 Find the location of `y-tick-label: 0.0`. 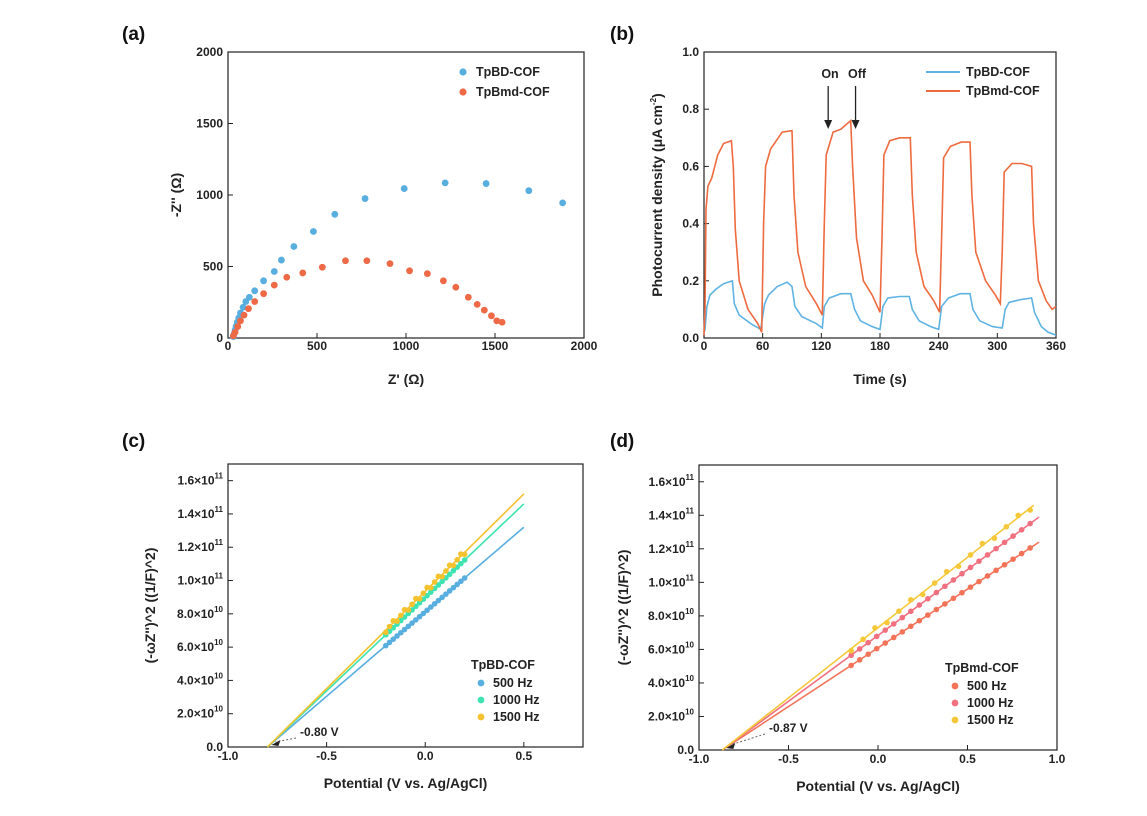

y-tick-label: 0.0 is located at coordinates (690, 338).